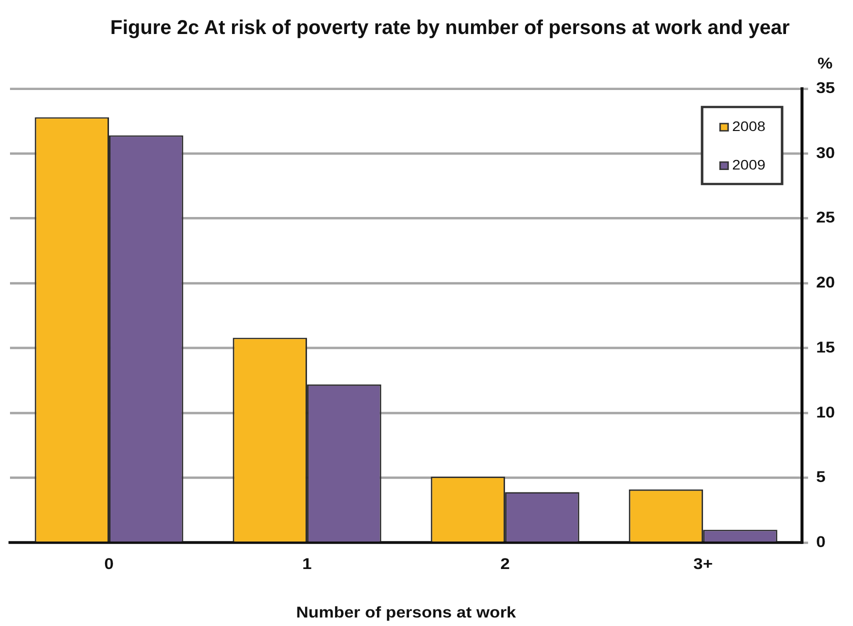  What do you see at coordinates (307, 565) in the screenshot?
I see `x-tick-label: 1` at bounding box center [307, 565].